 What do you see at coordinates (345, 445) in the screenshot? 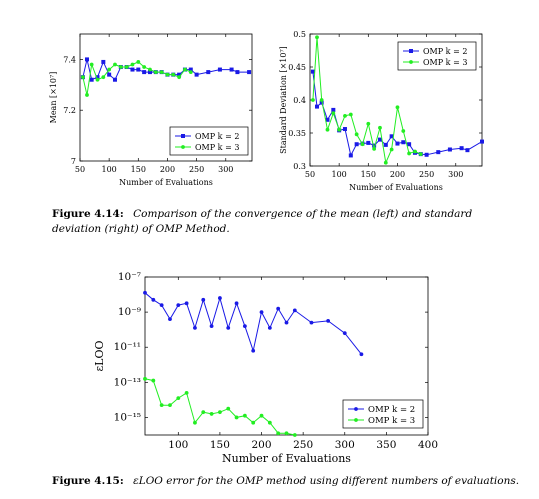
I see `loo-xtick-label: 300` at bounding box center [345, 445].